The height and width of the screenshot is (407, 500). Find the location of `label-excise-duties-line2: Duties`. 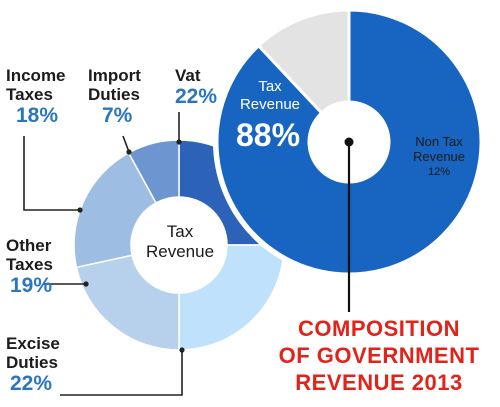

label-excise-duties-line2: Duties is located at coordinates (32, 362).